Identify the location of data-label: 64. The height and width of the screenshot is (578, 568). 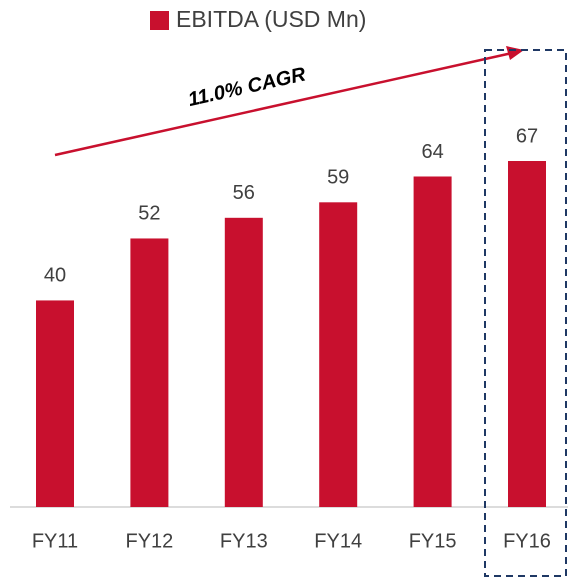
(432, 152).